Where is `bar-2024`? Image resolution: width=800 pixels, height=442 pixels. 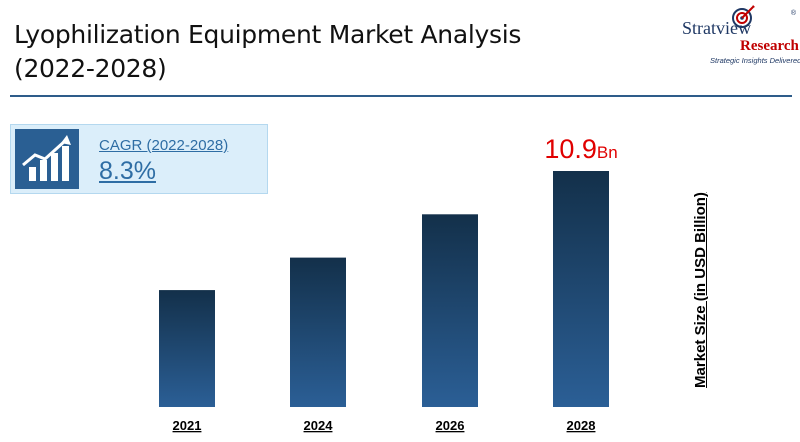
bar-2024 is located at coordinates (318, 332).